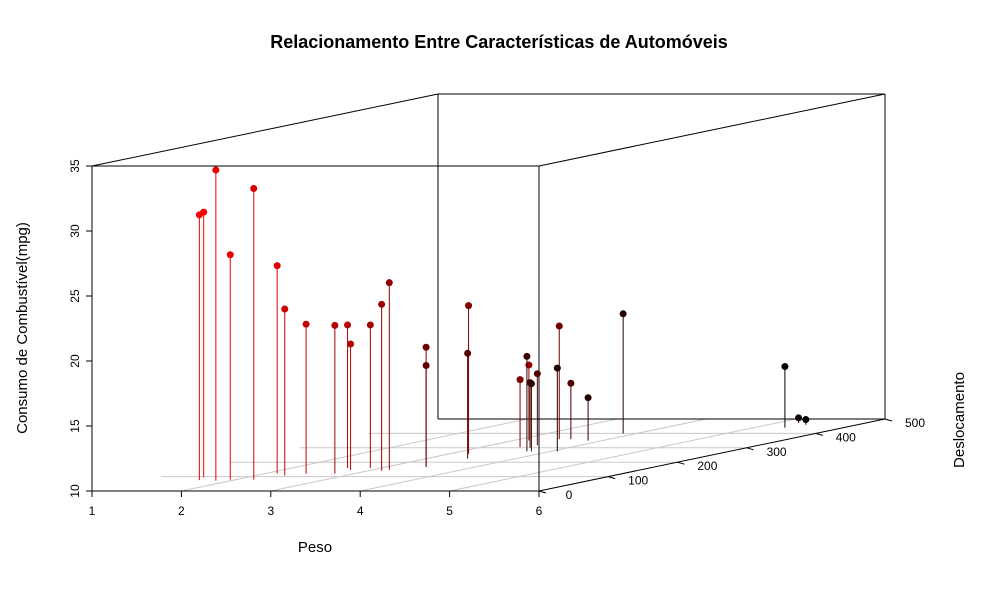 The height and width of the screenshot is (605, 998). What do you see at coordinates (75, 166) in the screenshot?
I see `z-tick-label: 35` at bounding box center [75, 166].